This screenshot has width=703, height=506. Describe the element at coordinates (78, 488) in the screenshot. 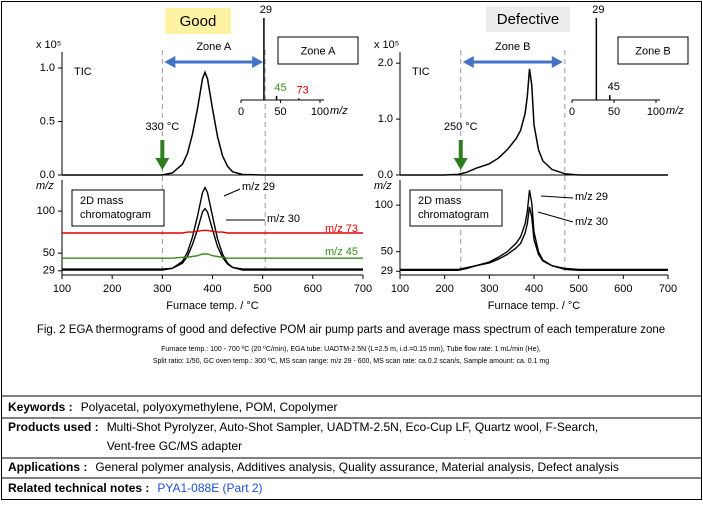

I see `info-label: Related technical notes :` at that location.